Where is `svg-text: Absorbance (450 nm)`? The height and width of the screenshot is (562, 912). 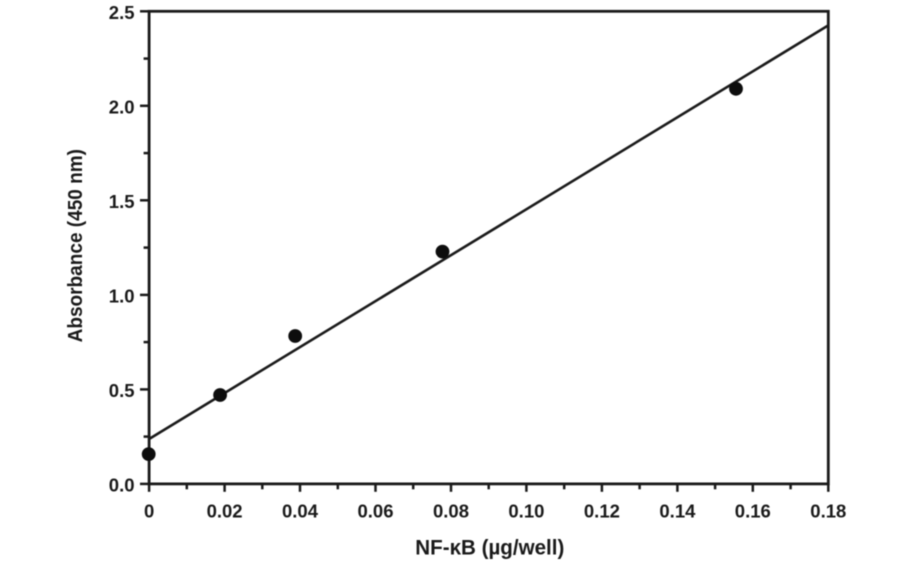
svg-text: Absorbance (450 nm) is located at coordinates (75, 245).